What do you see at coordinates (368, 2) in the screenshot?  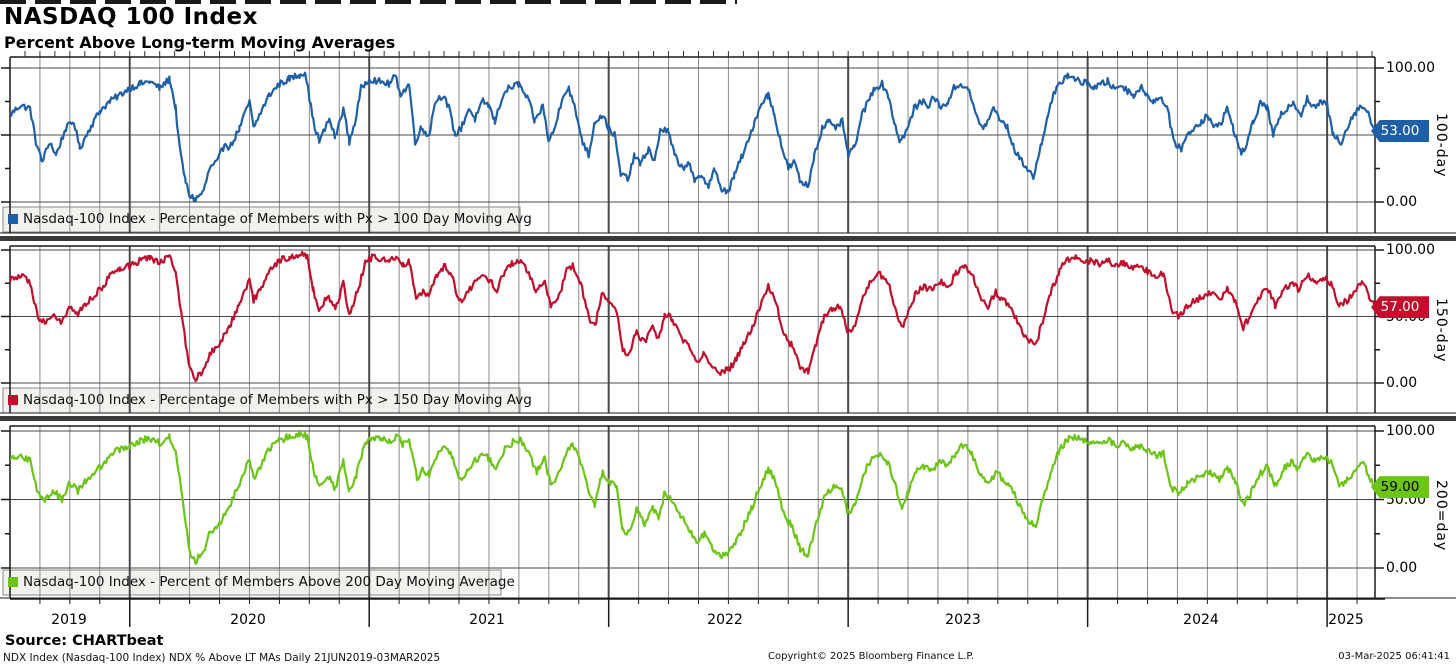 I see `cropped-toolbar-strip` at bounding box center [368, 2].